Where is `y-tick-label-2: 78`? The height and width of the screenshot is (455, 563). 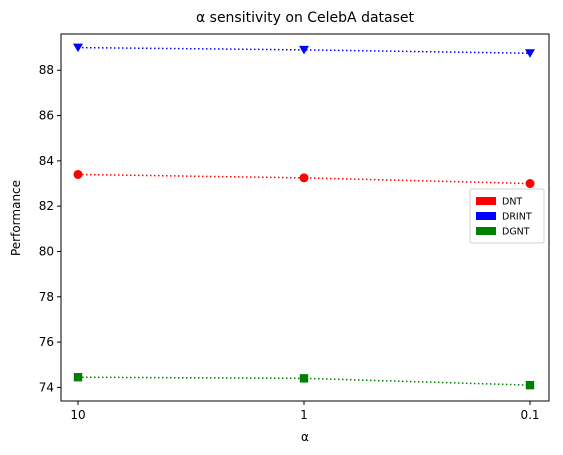
y-tick-label-2: 78 is located at coordinates (46, 297).